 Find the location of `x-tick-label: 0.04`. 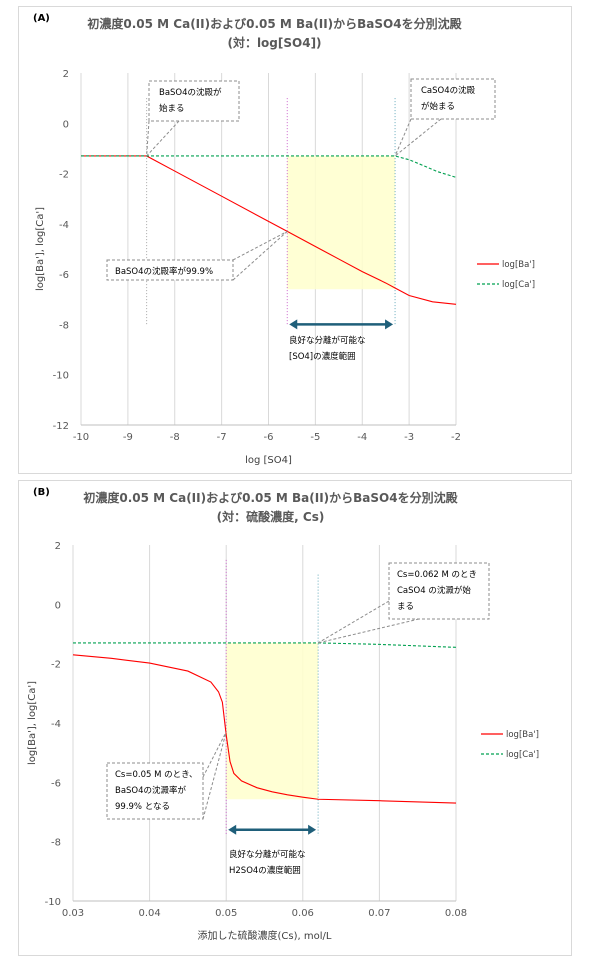

x-tick-label: 0.04 is located at coordinates (149, 913).